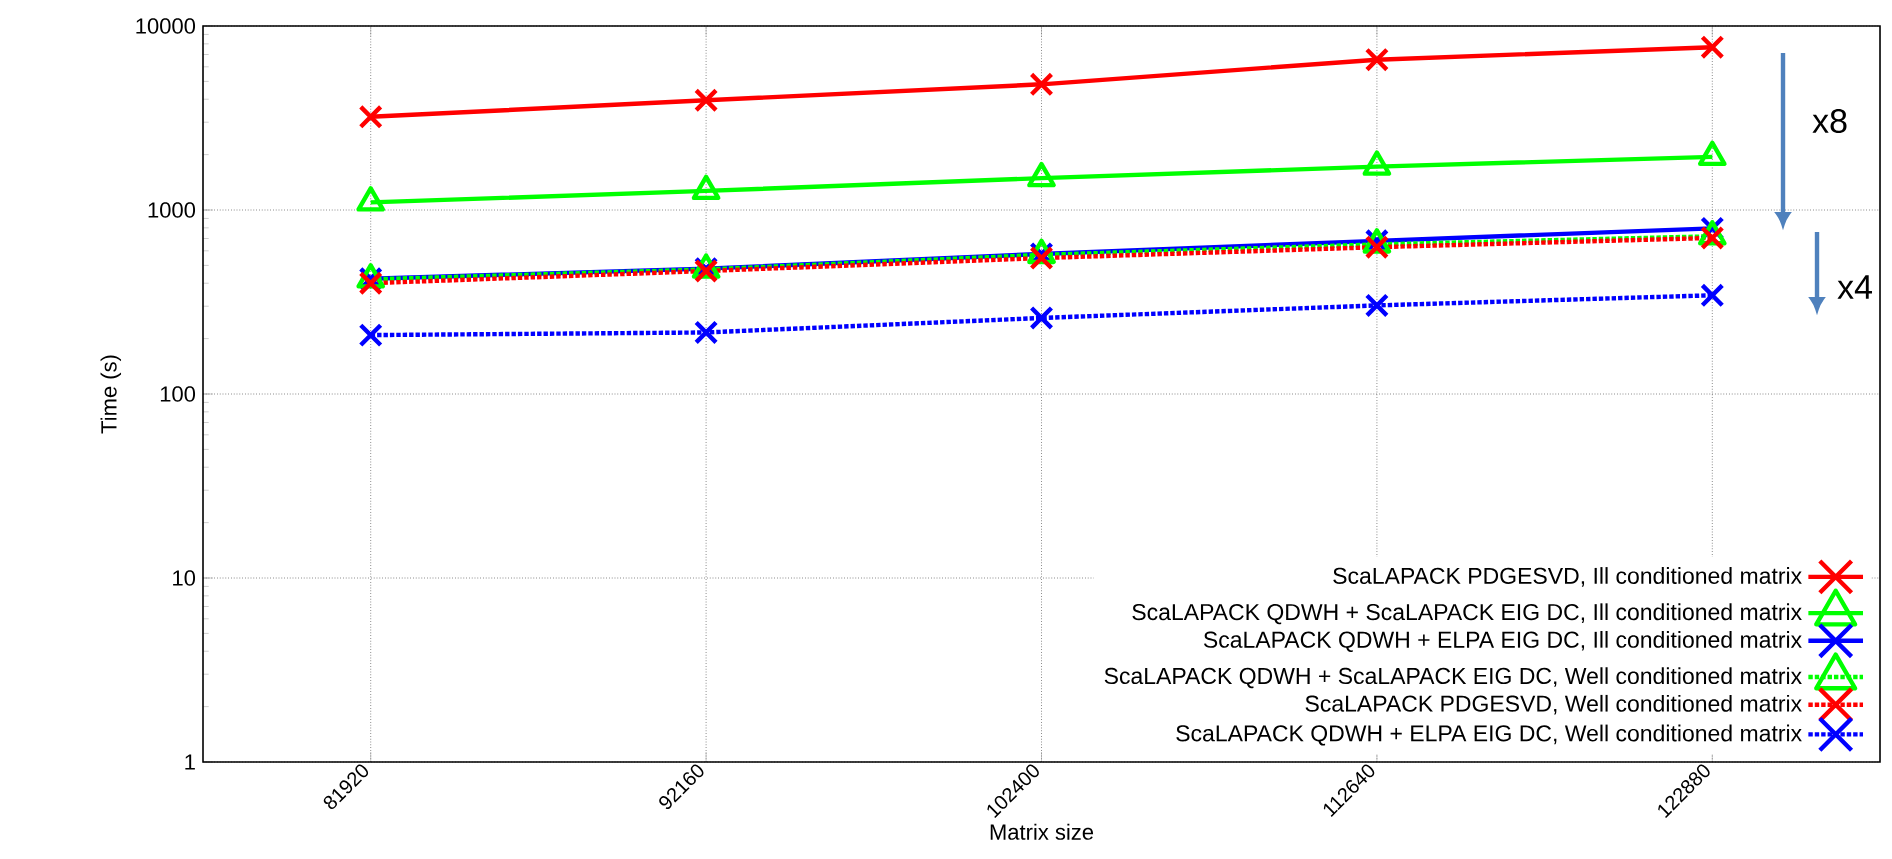 The width and height of the screenshot is (1892, 859). What do you see at coordinates (1829, 121) in the screenshot?
I see `annotation: x8` at bounding box center [1829, 121].